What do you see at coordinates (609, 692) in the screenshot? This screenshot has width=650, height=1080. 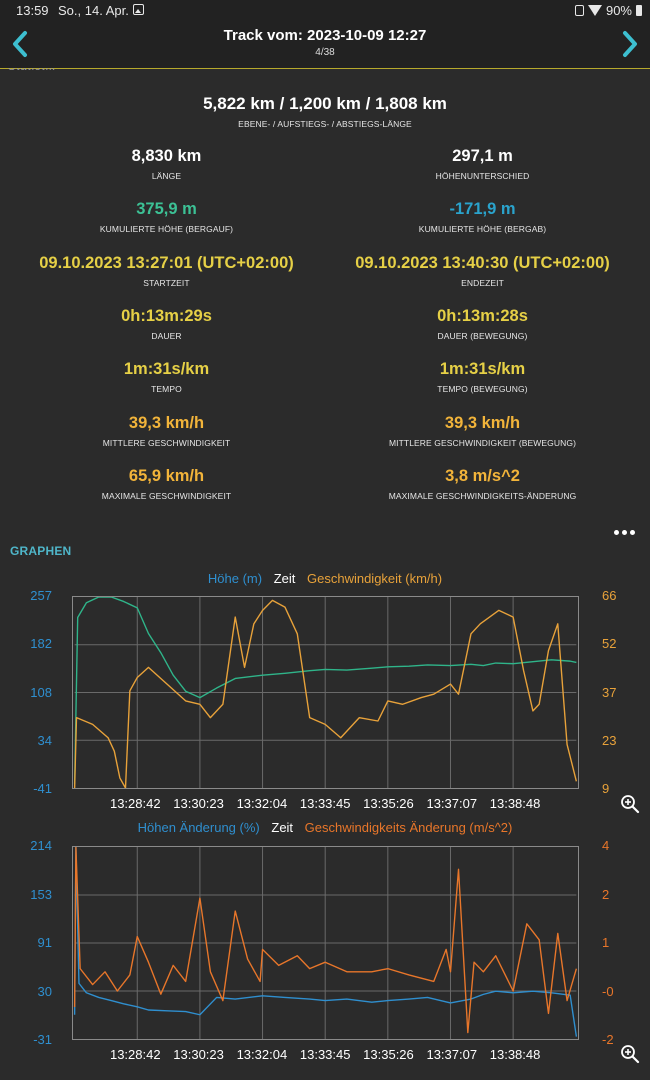 I see `y-right-tick-label: 37` at bounding box center [609, 692].